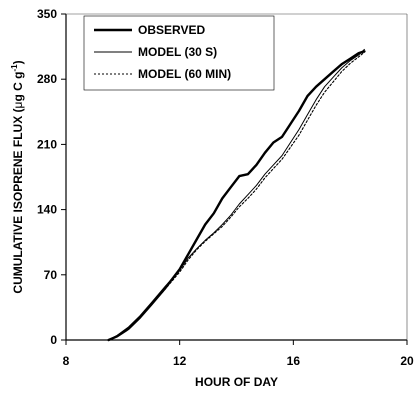 This screenshot has width=414, height=397. Describe the element at coordinates (294, 361) in the screenshot. I see `x-tick-label: 16` at that location.